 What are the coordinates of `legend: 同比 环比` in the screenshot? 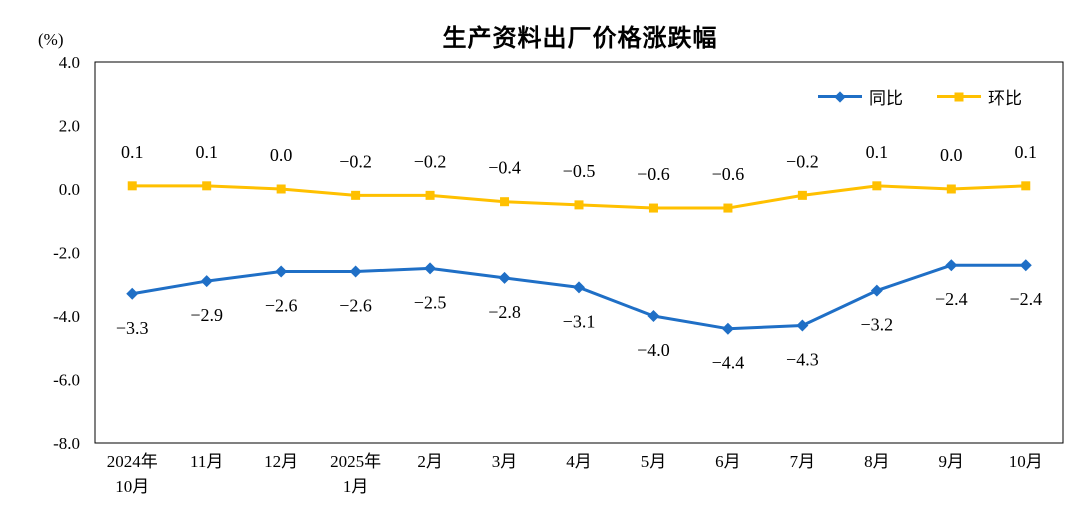 It's located at (920, 96).